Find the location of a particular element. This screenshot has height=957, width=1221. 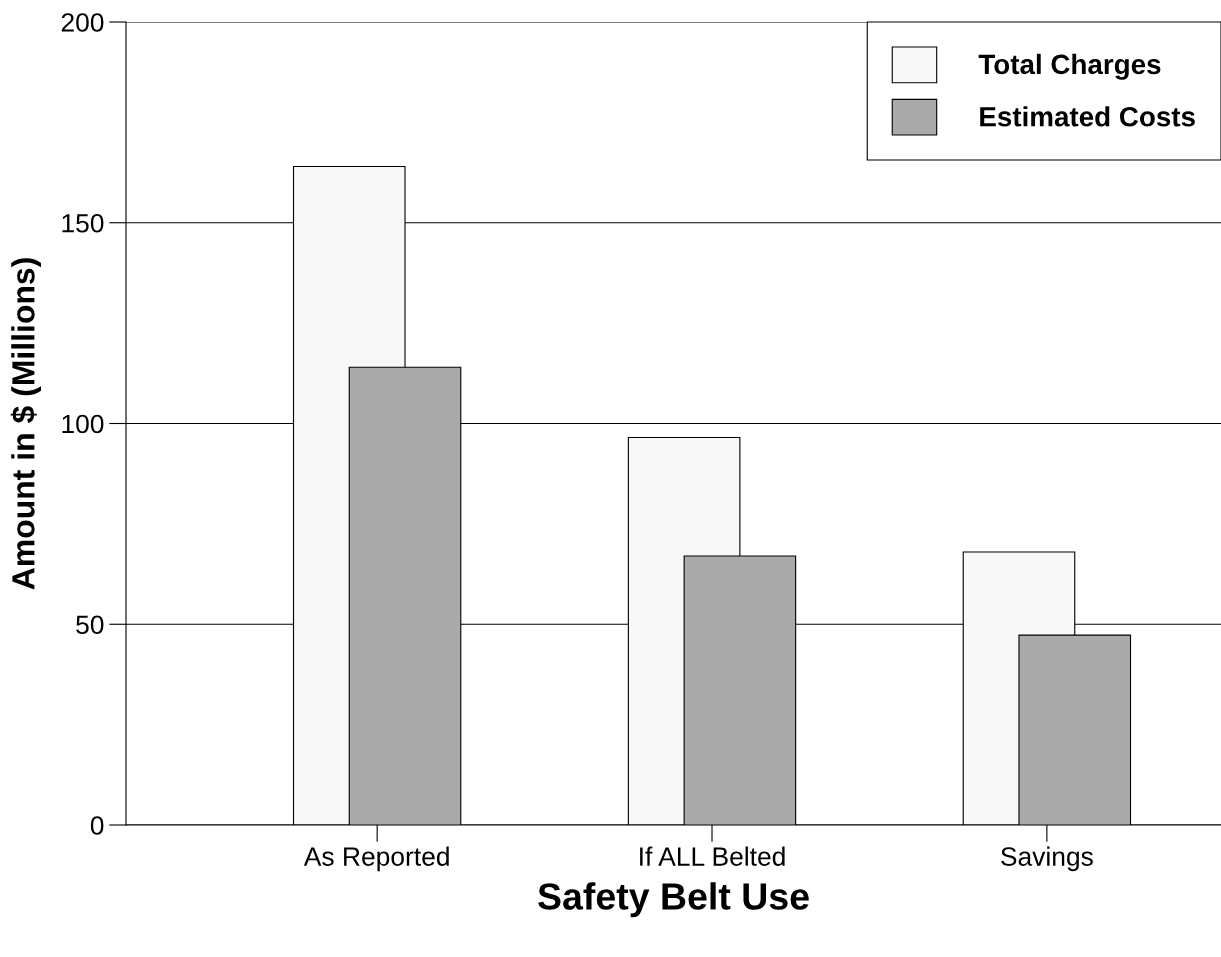

y-tick-label: 200 is located at coordinates (82, 22).